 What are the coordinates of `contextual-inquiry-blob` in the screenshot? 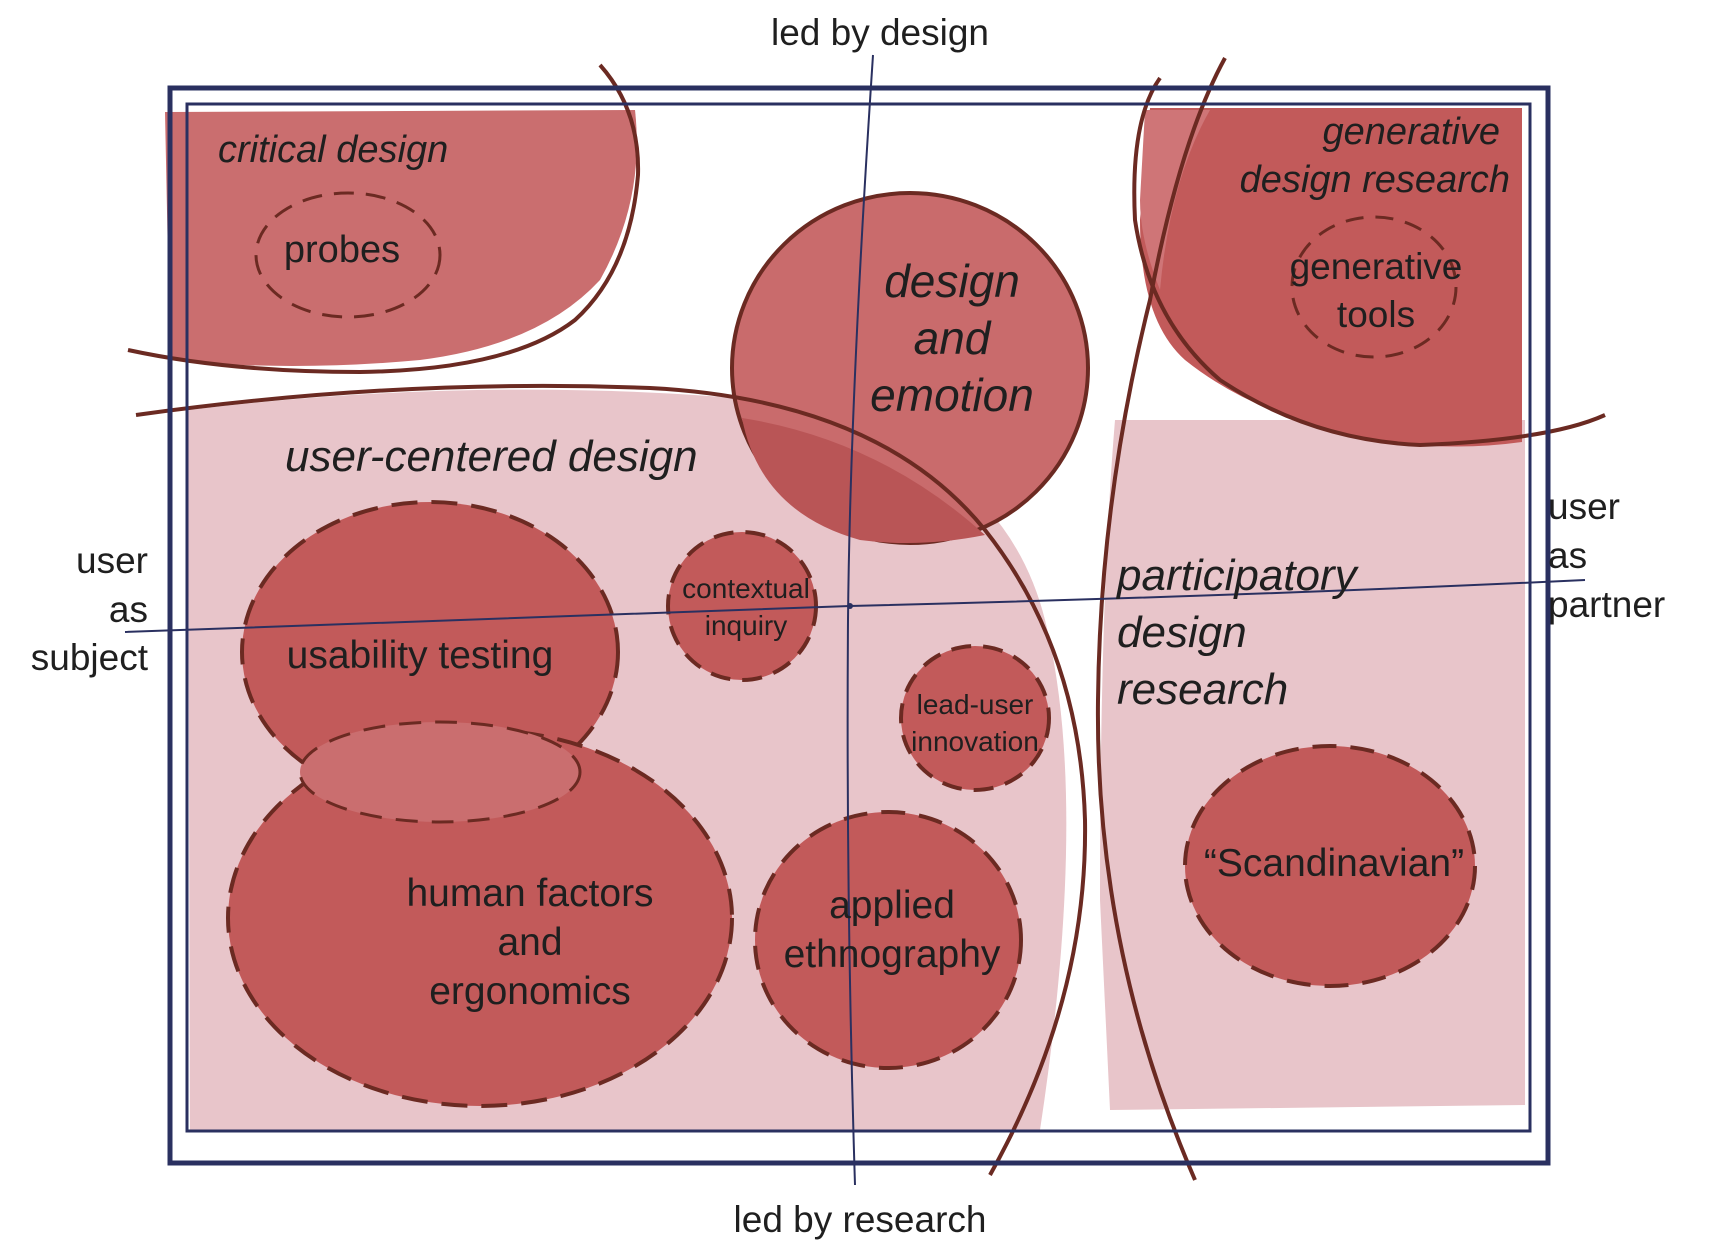 It's located at (742, 606).